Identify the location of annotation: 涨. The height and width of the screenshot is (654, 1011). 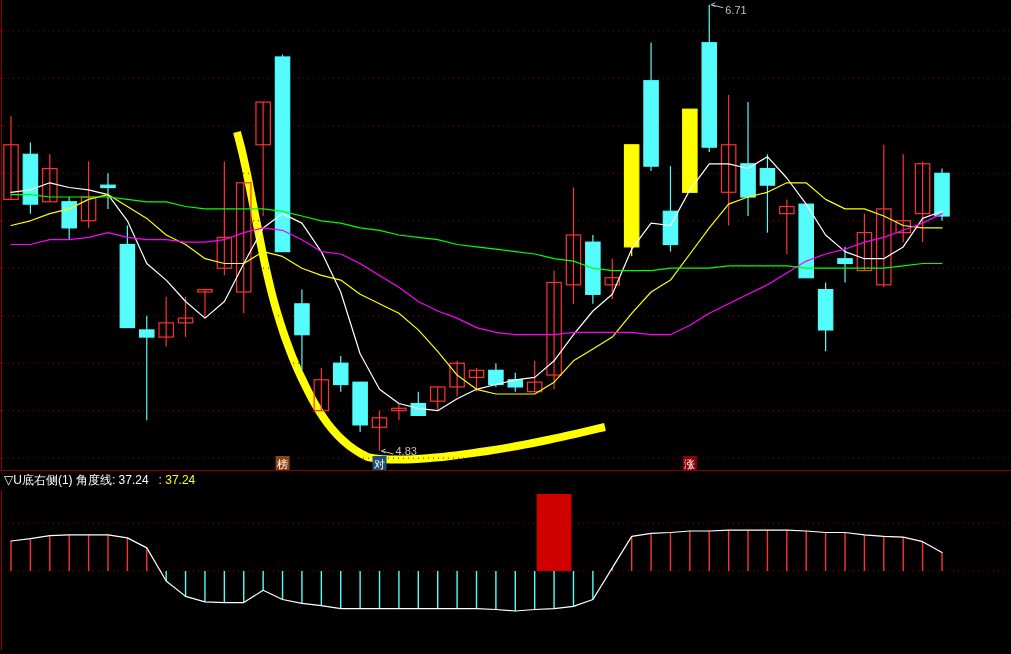
(690, 464).